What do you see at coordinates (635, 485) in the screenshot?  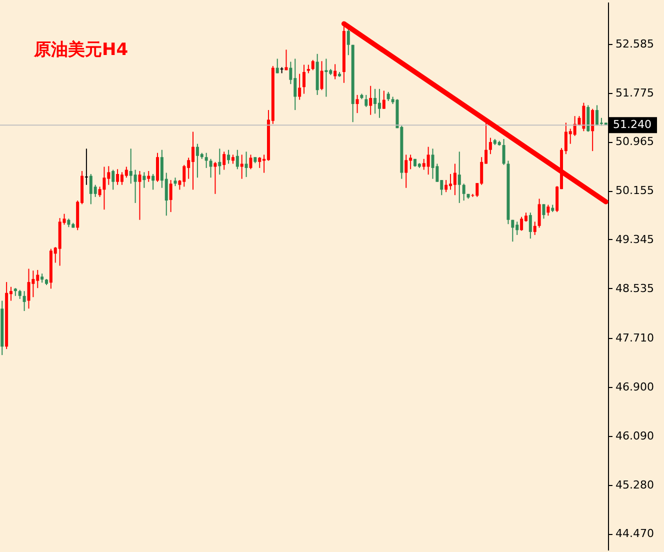 I see `y-tick-label: 45.280` at bounding box center [635, 485].